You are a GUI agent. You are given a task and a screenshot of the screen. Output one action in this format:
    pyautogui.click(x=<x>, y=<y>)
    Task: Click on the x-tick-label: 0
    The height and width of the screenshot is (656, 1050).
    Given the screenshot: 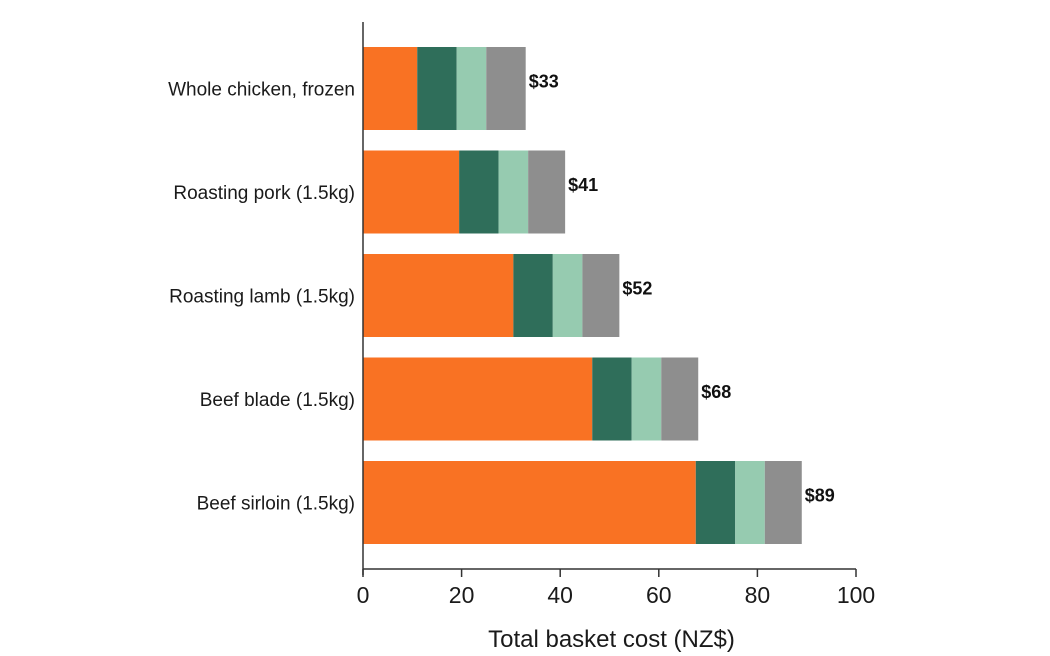 What is the action you would take?
    pyautogui.click(x=363, y=595)
    